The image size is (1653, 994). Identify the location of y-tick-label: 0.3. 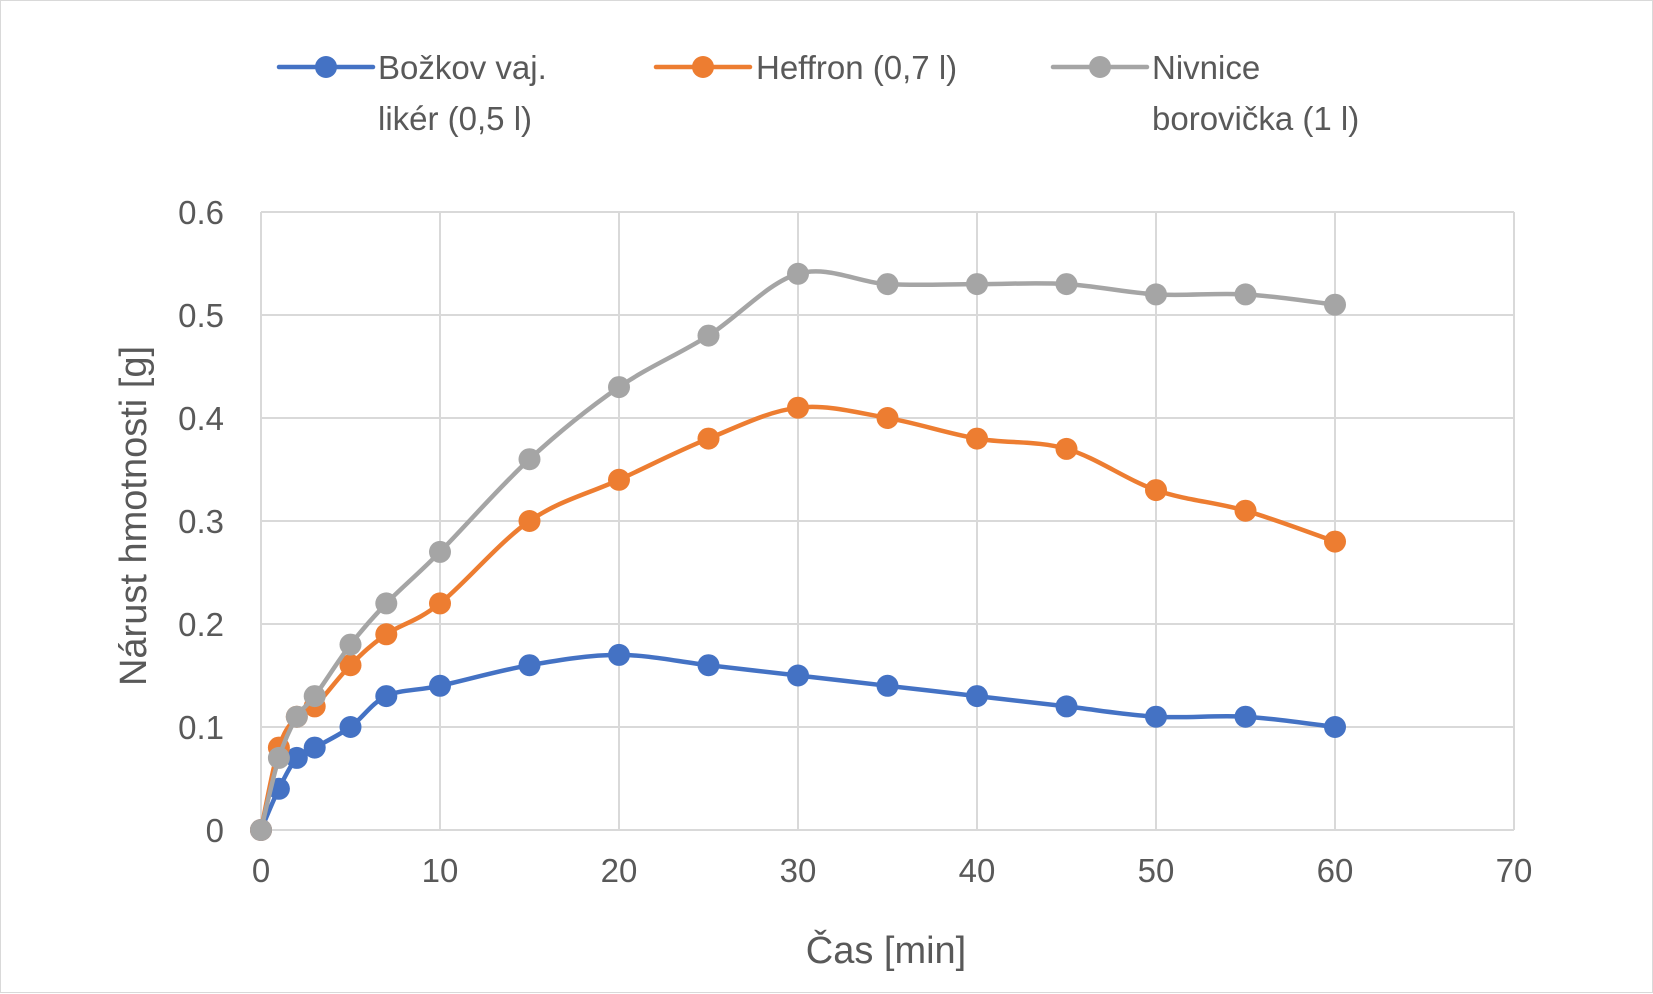
(201, 521).